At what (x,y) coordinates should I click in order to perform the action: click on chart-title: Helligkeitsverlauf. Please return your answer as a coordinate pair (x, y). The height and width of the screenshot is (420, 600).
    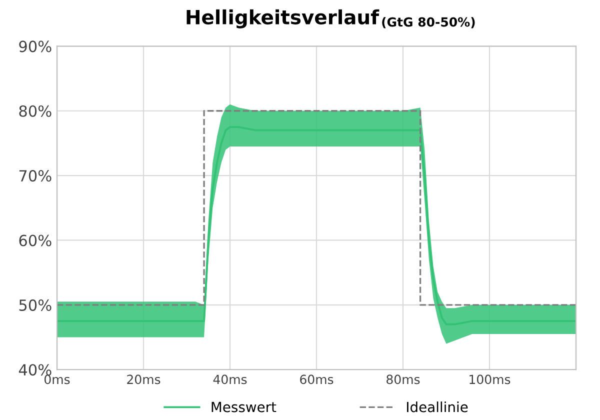
    Looking at the image, I should click on (283, 18).